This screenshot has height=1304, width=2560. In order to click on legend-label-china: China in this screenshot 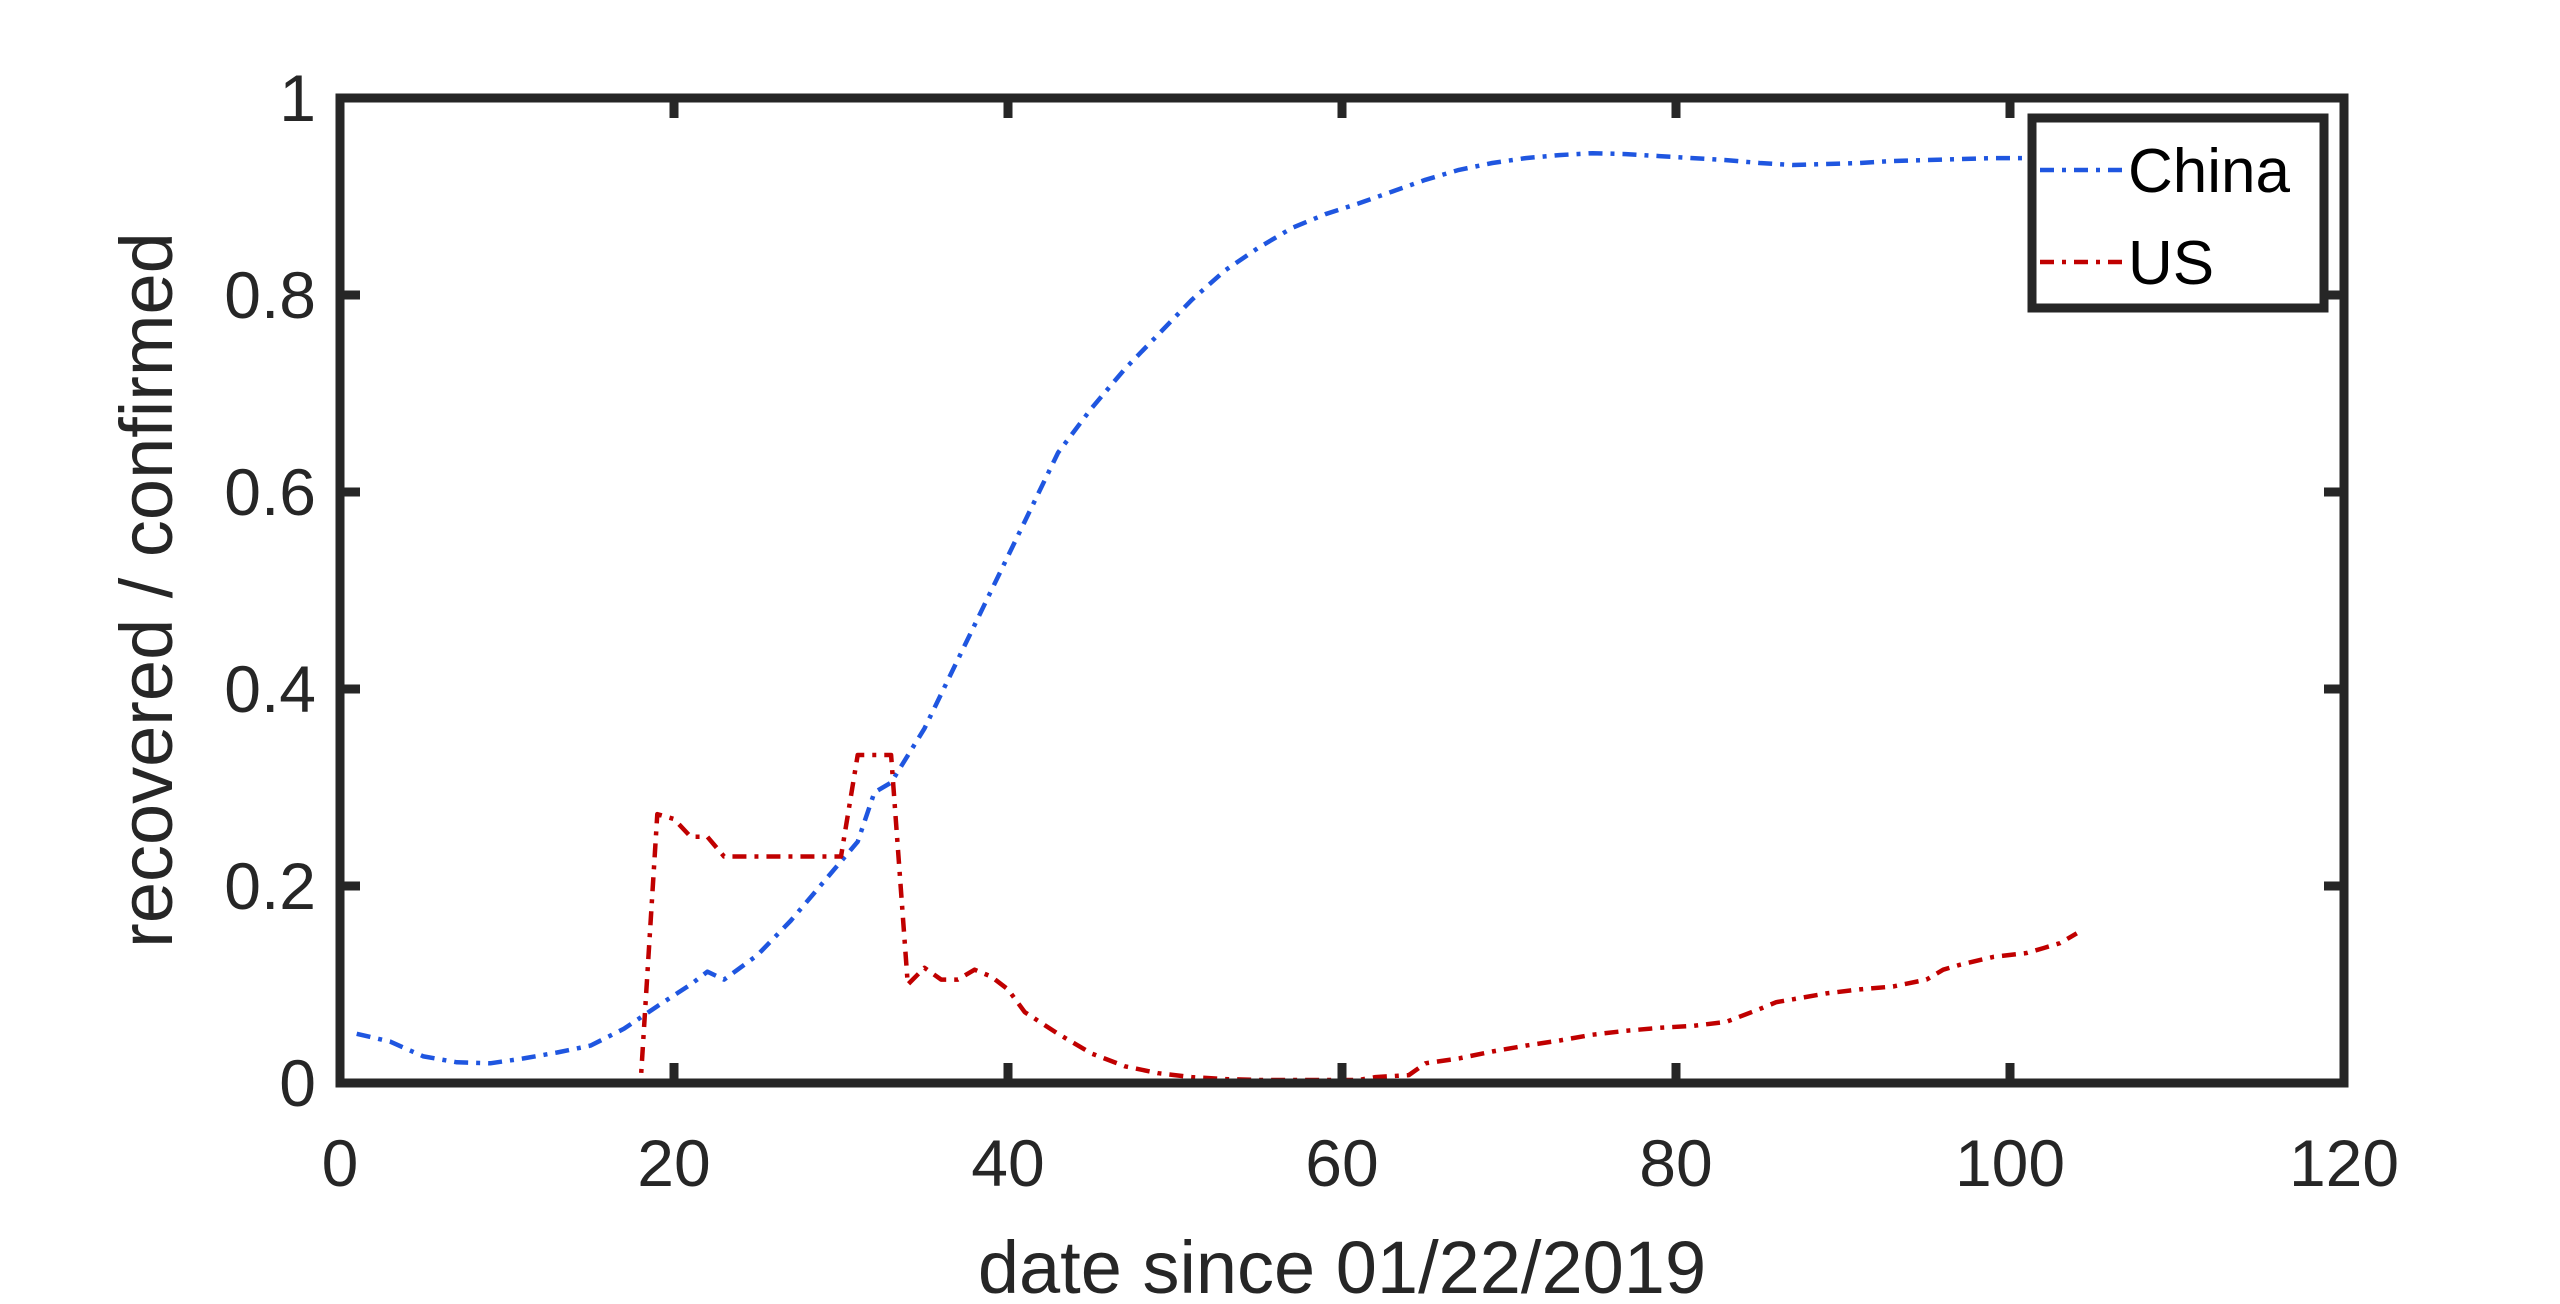, I will do `click(2209, 171)`.